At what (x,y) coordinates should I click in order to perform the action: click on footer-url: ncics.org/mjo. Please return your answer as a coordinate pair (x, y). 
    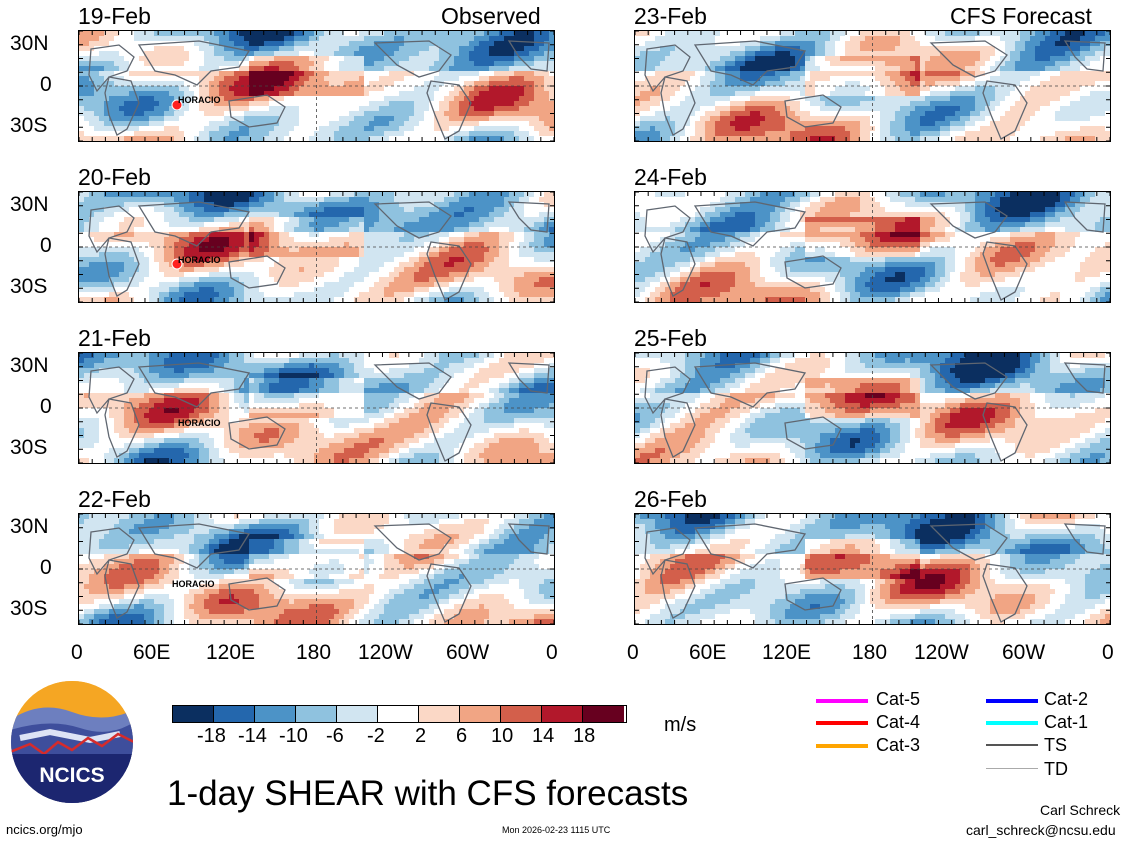
    Looking at the image, I should click on (44, 829).